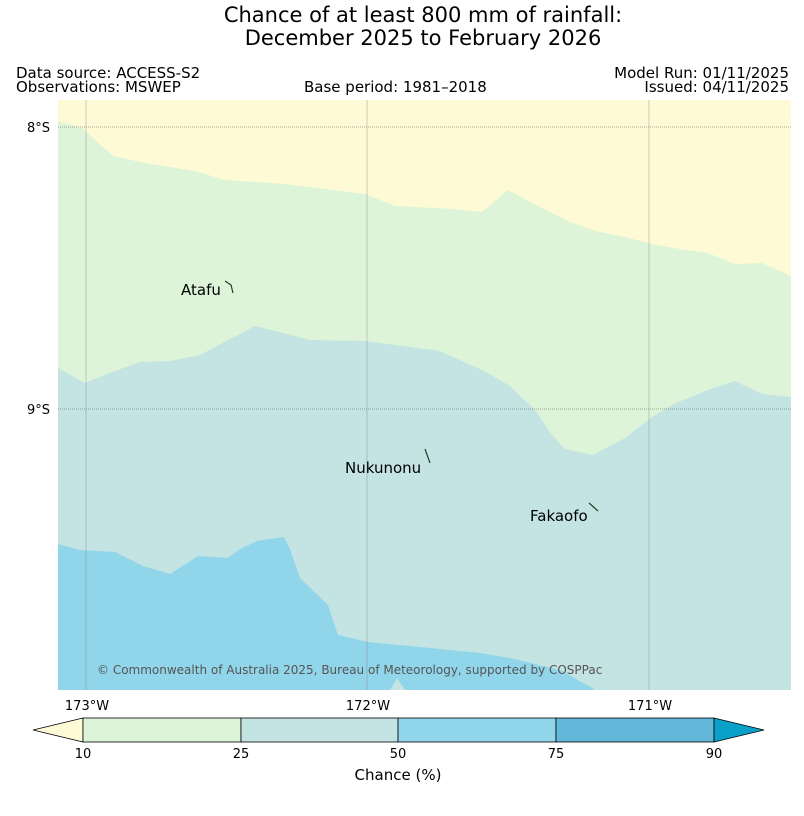 This screenshot has width=804, height=816. Describe the element at coordinates (739, 730) in the screenshot. I see `colorbar-high-extension` at that location.